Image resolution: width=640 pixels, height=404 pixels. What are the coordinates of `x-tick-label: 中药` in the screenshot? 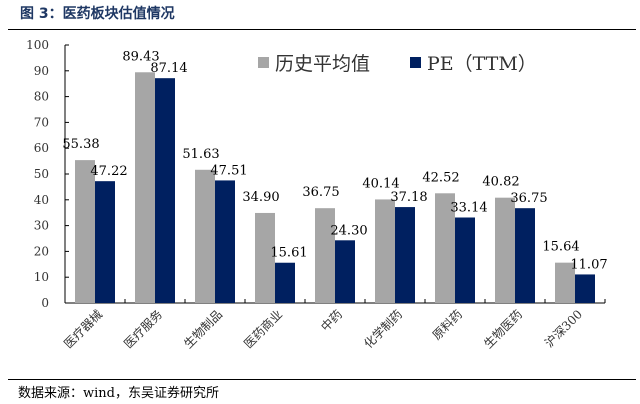 It's located at (332, 321).